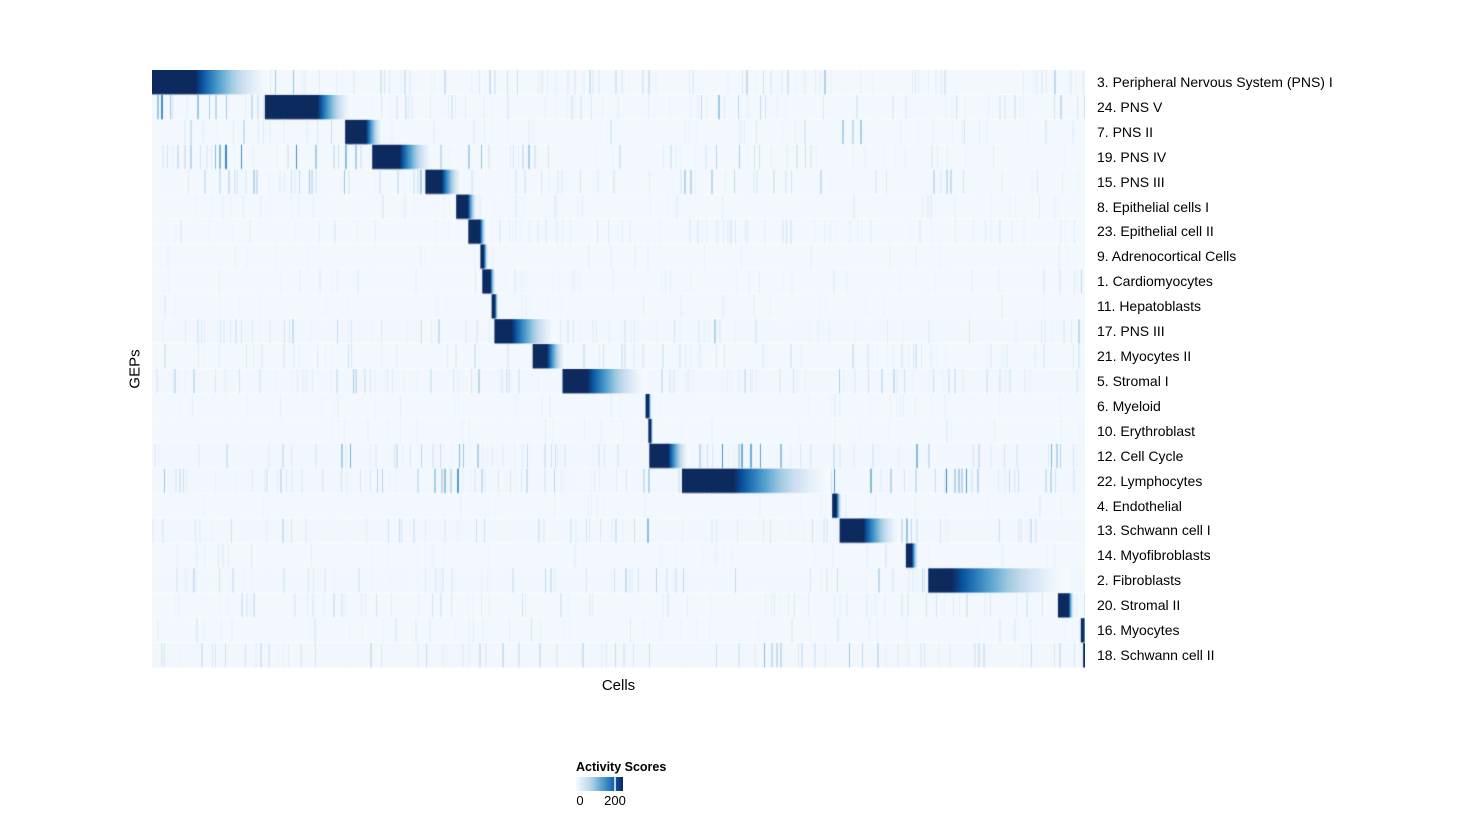  Describe the element at coordinates (618, 685) in the screenshot. I see `x-axis-label: Cells` at that location.